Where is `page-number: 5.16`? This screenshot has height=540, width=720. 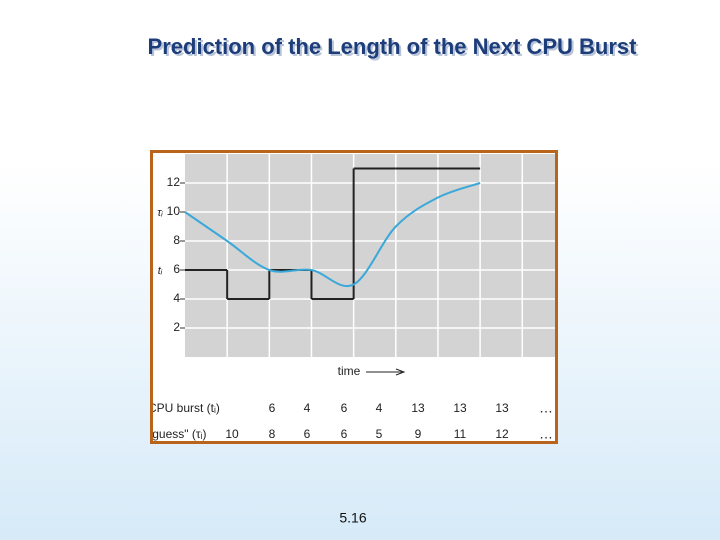
page-number: 5.16 is located at coordinates (352, 518).